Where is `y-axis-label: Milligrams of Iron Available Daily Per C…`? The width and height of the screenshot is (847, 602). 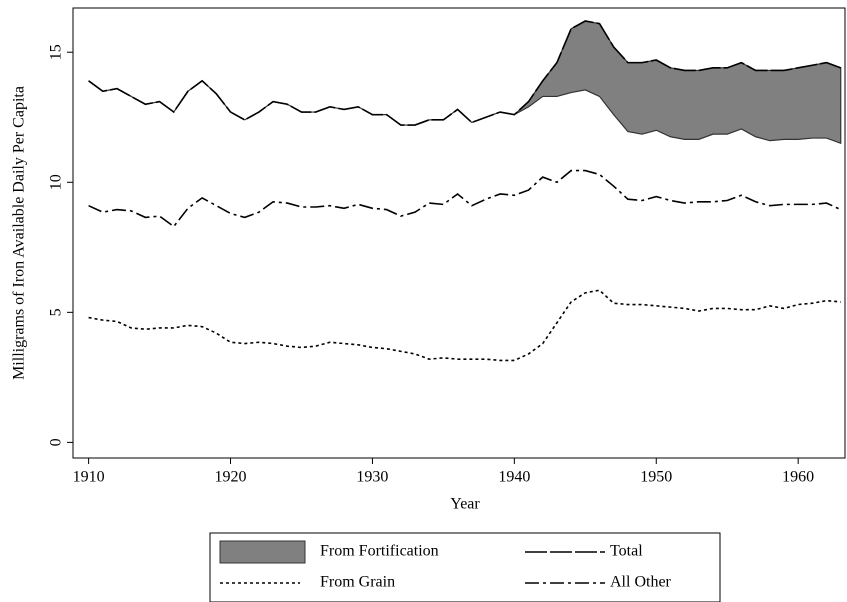 y-axis-label: Milligrams of Iron Available Daily Per C… is located at coordinates (19, 233).